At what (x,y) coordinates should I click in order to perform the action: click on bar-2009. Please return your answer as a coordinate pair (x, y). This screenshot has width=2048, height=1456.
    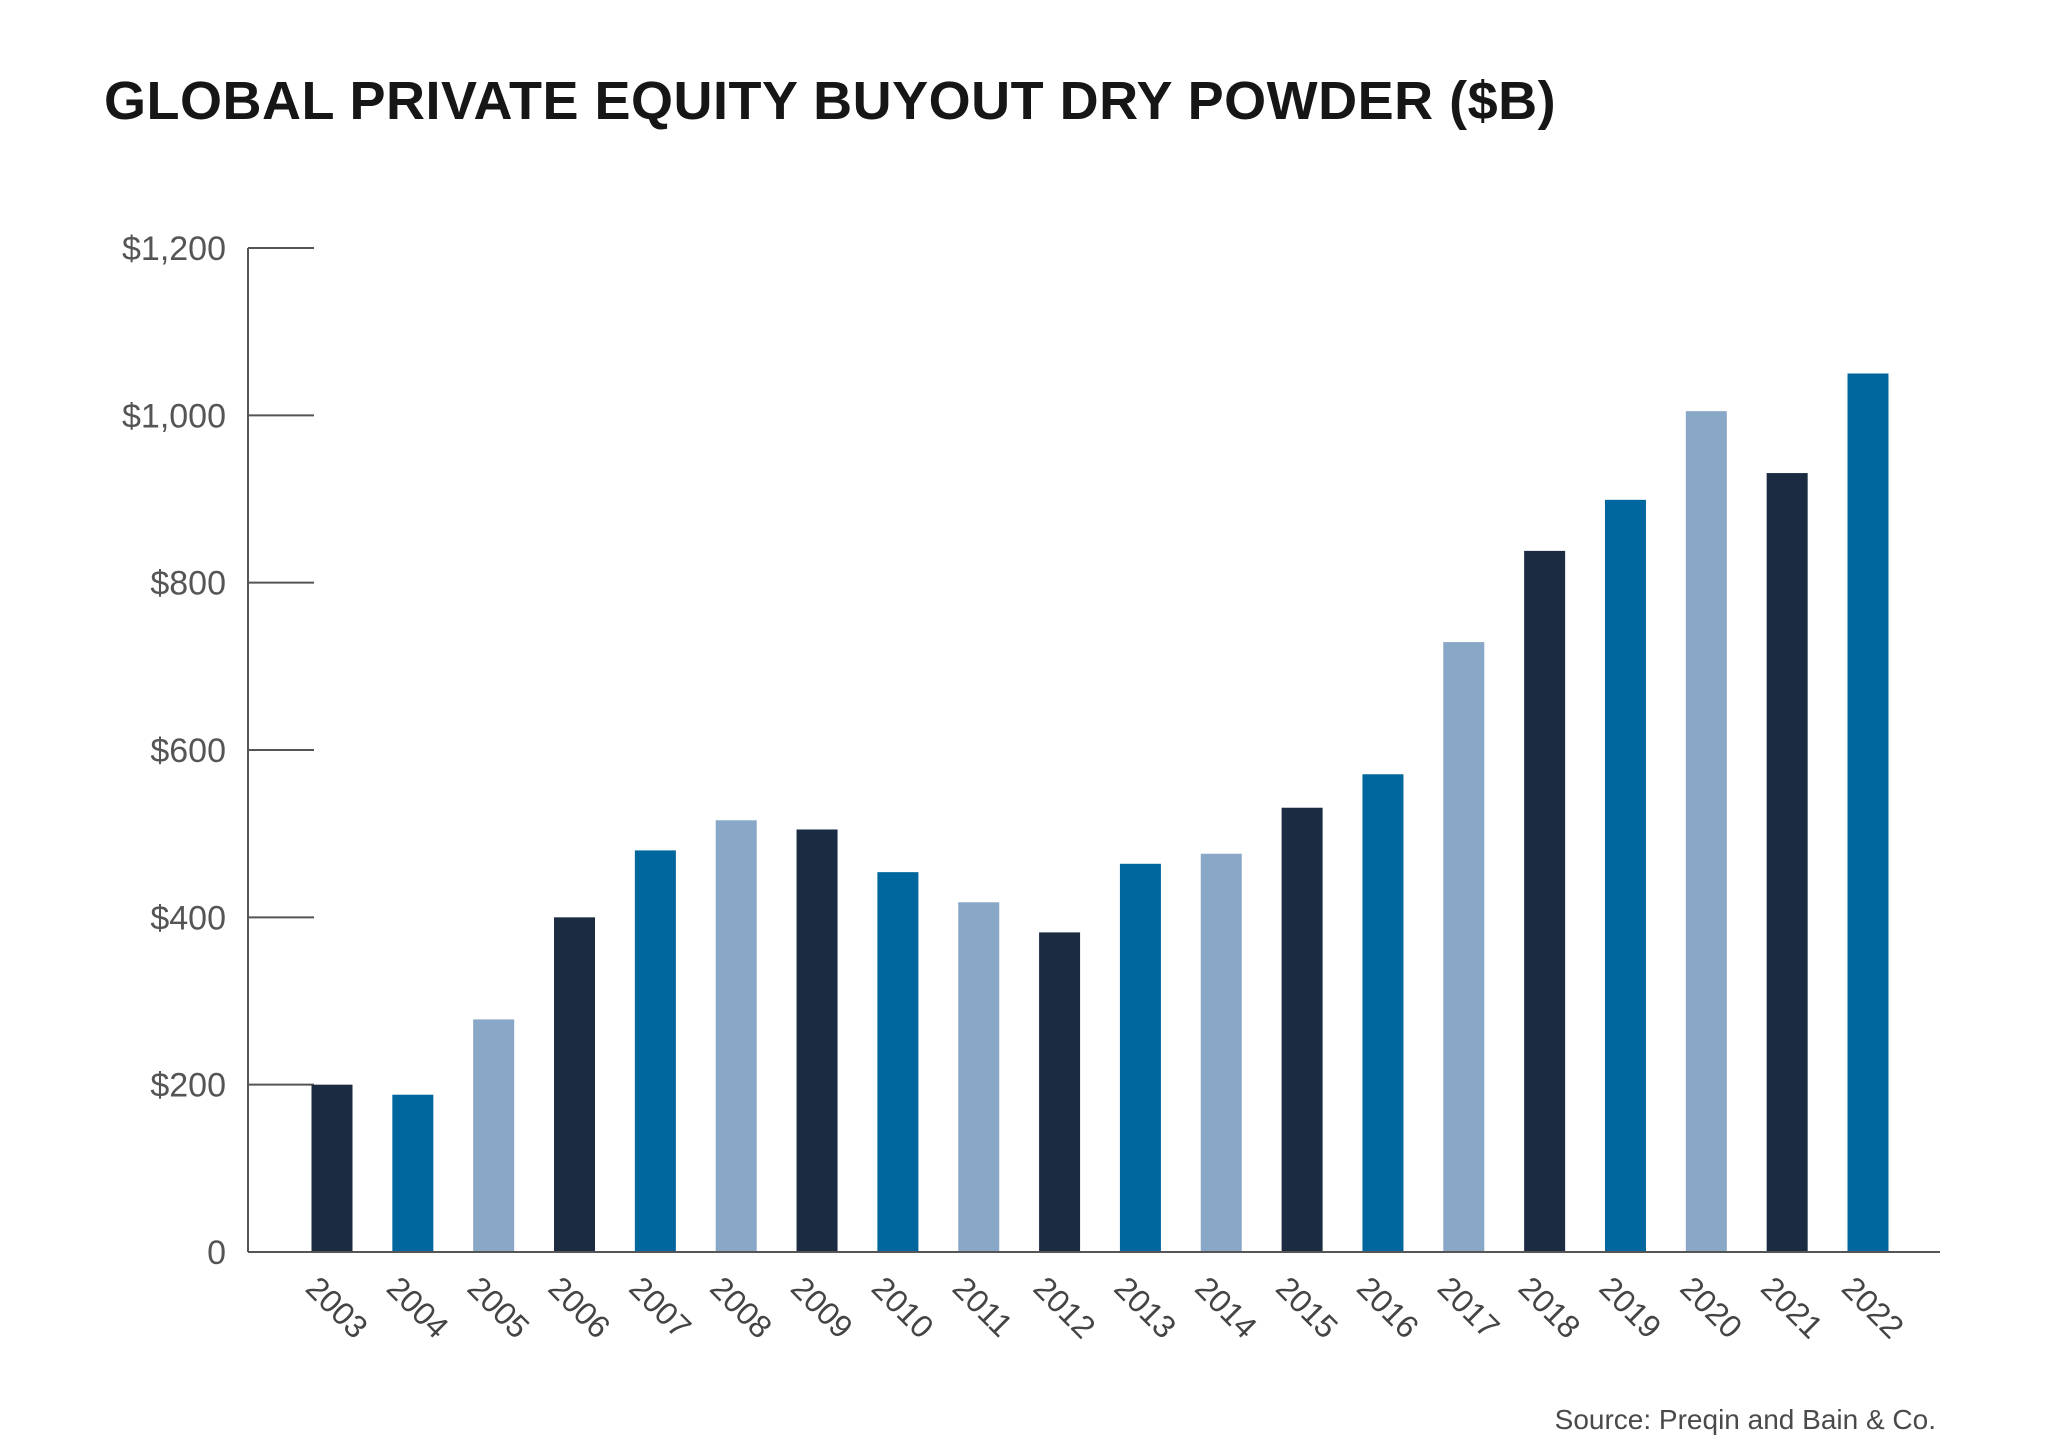
    Looking at the image, I should click on (817, 1040).